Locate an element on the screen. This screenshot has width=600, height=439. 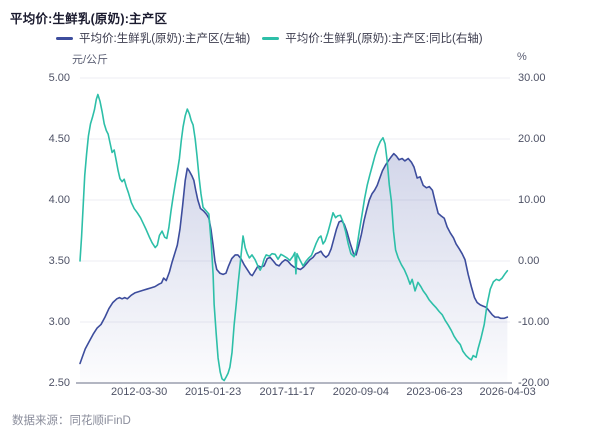
x-tick-label: 2020-09-04 is located at coordinates (361, 392).